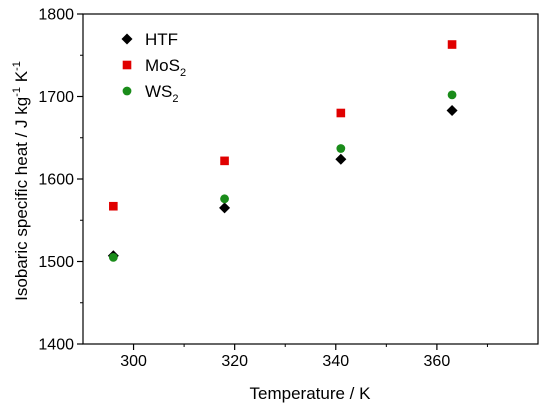 This screenshot has width=550, height=408. Describe the element at coordinates (17, 92) in the screenshot. I see `y-axis-title-sup1: -1` at that location.